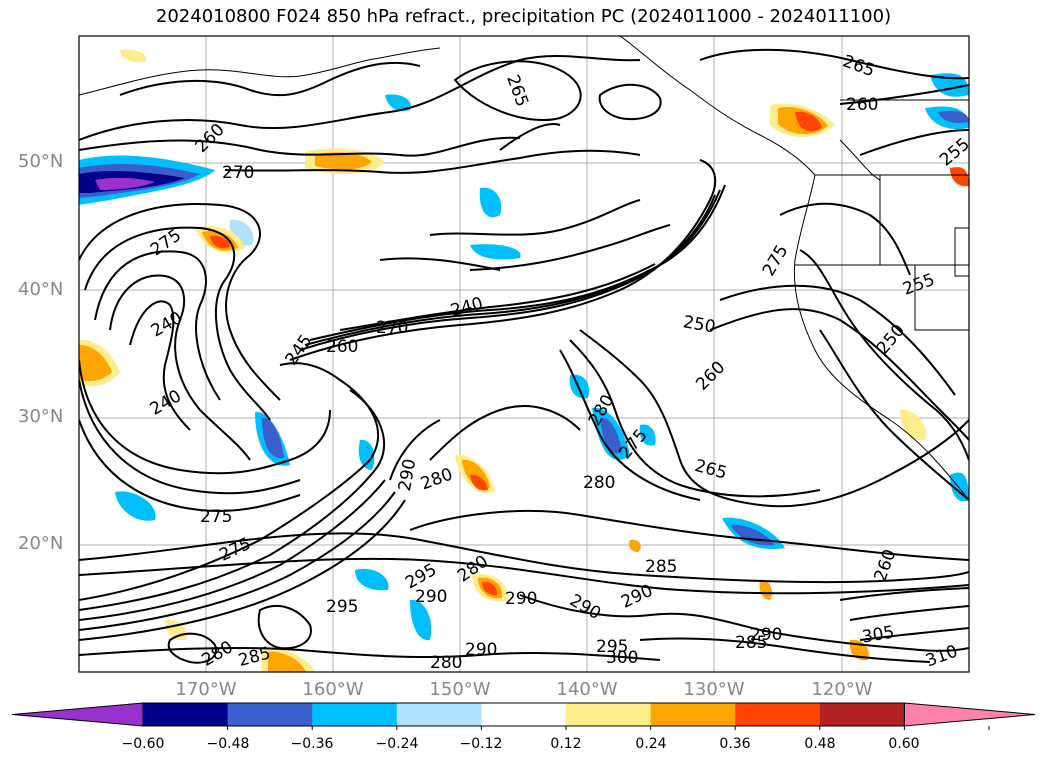  Describe the element at coordinates (228, 744) in the screenshot. I see `colorbar-tick-label: −0.48` at that location.